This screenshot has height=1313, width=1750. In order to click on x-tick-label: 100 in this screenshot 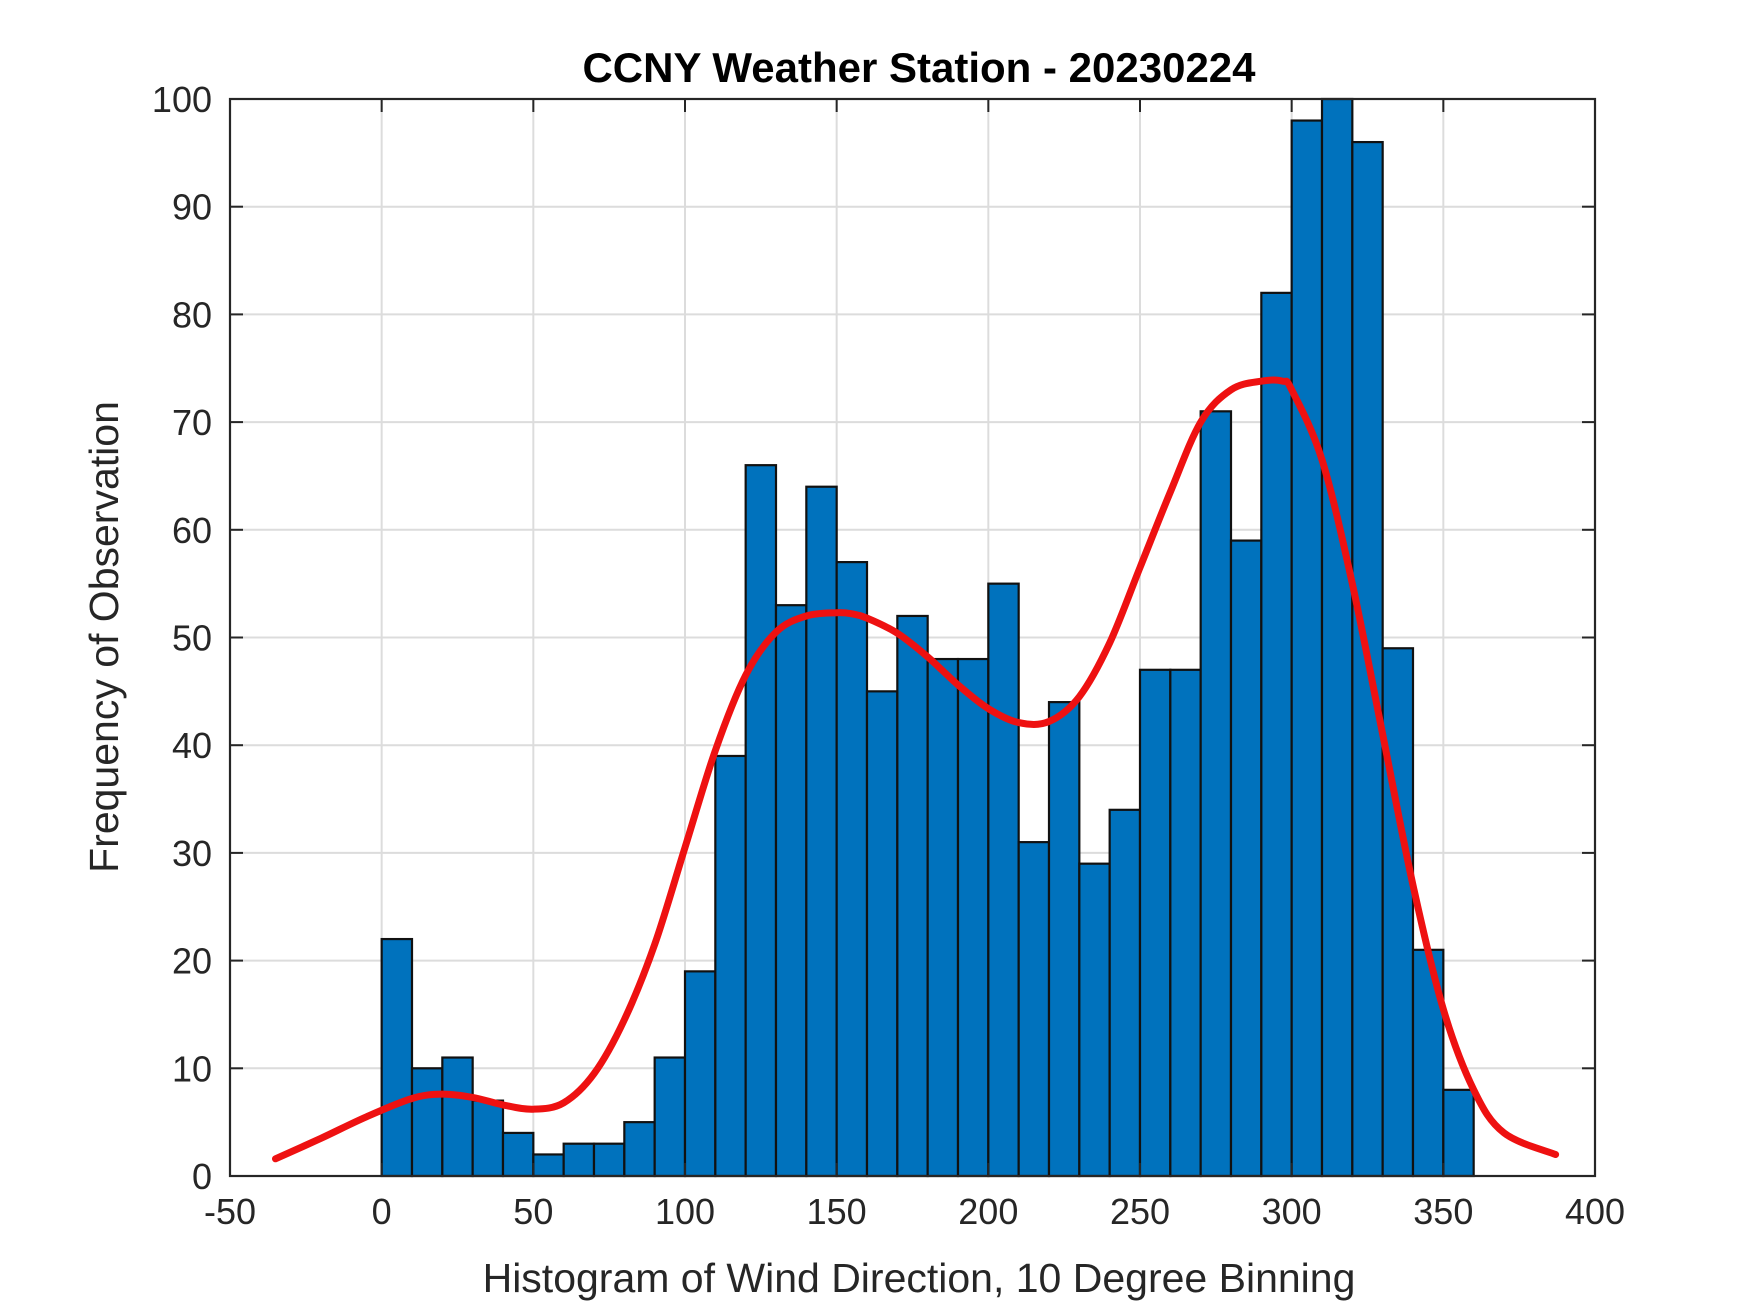, I will do `click(685, 1211)`.